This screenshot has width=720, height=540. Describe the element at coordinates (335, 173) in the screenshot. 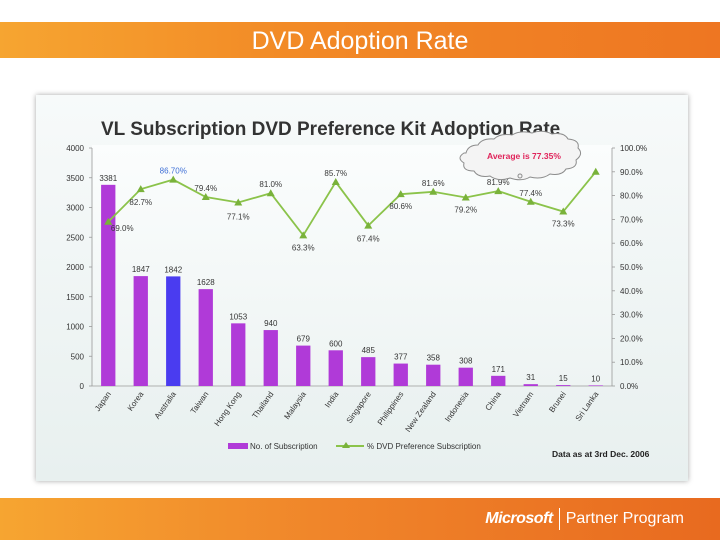

I see `line-value-label: 85.7%` at that location.